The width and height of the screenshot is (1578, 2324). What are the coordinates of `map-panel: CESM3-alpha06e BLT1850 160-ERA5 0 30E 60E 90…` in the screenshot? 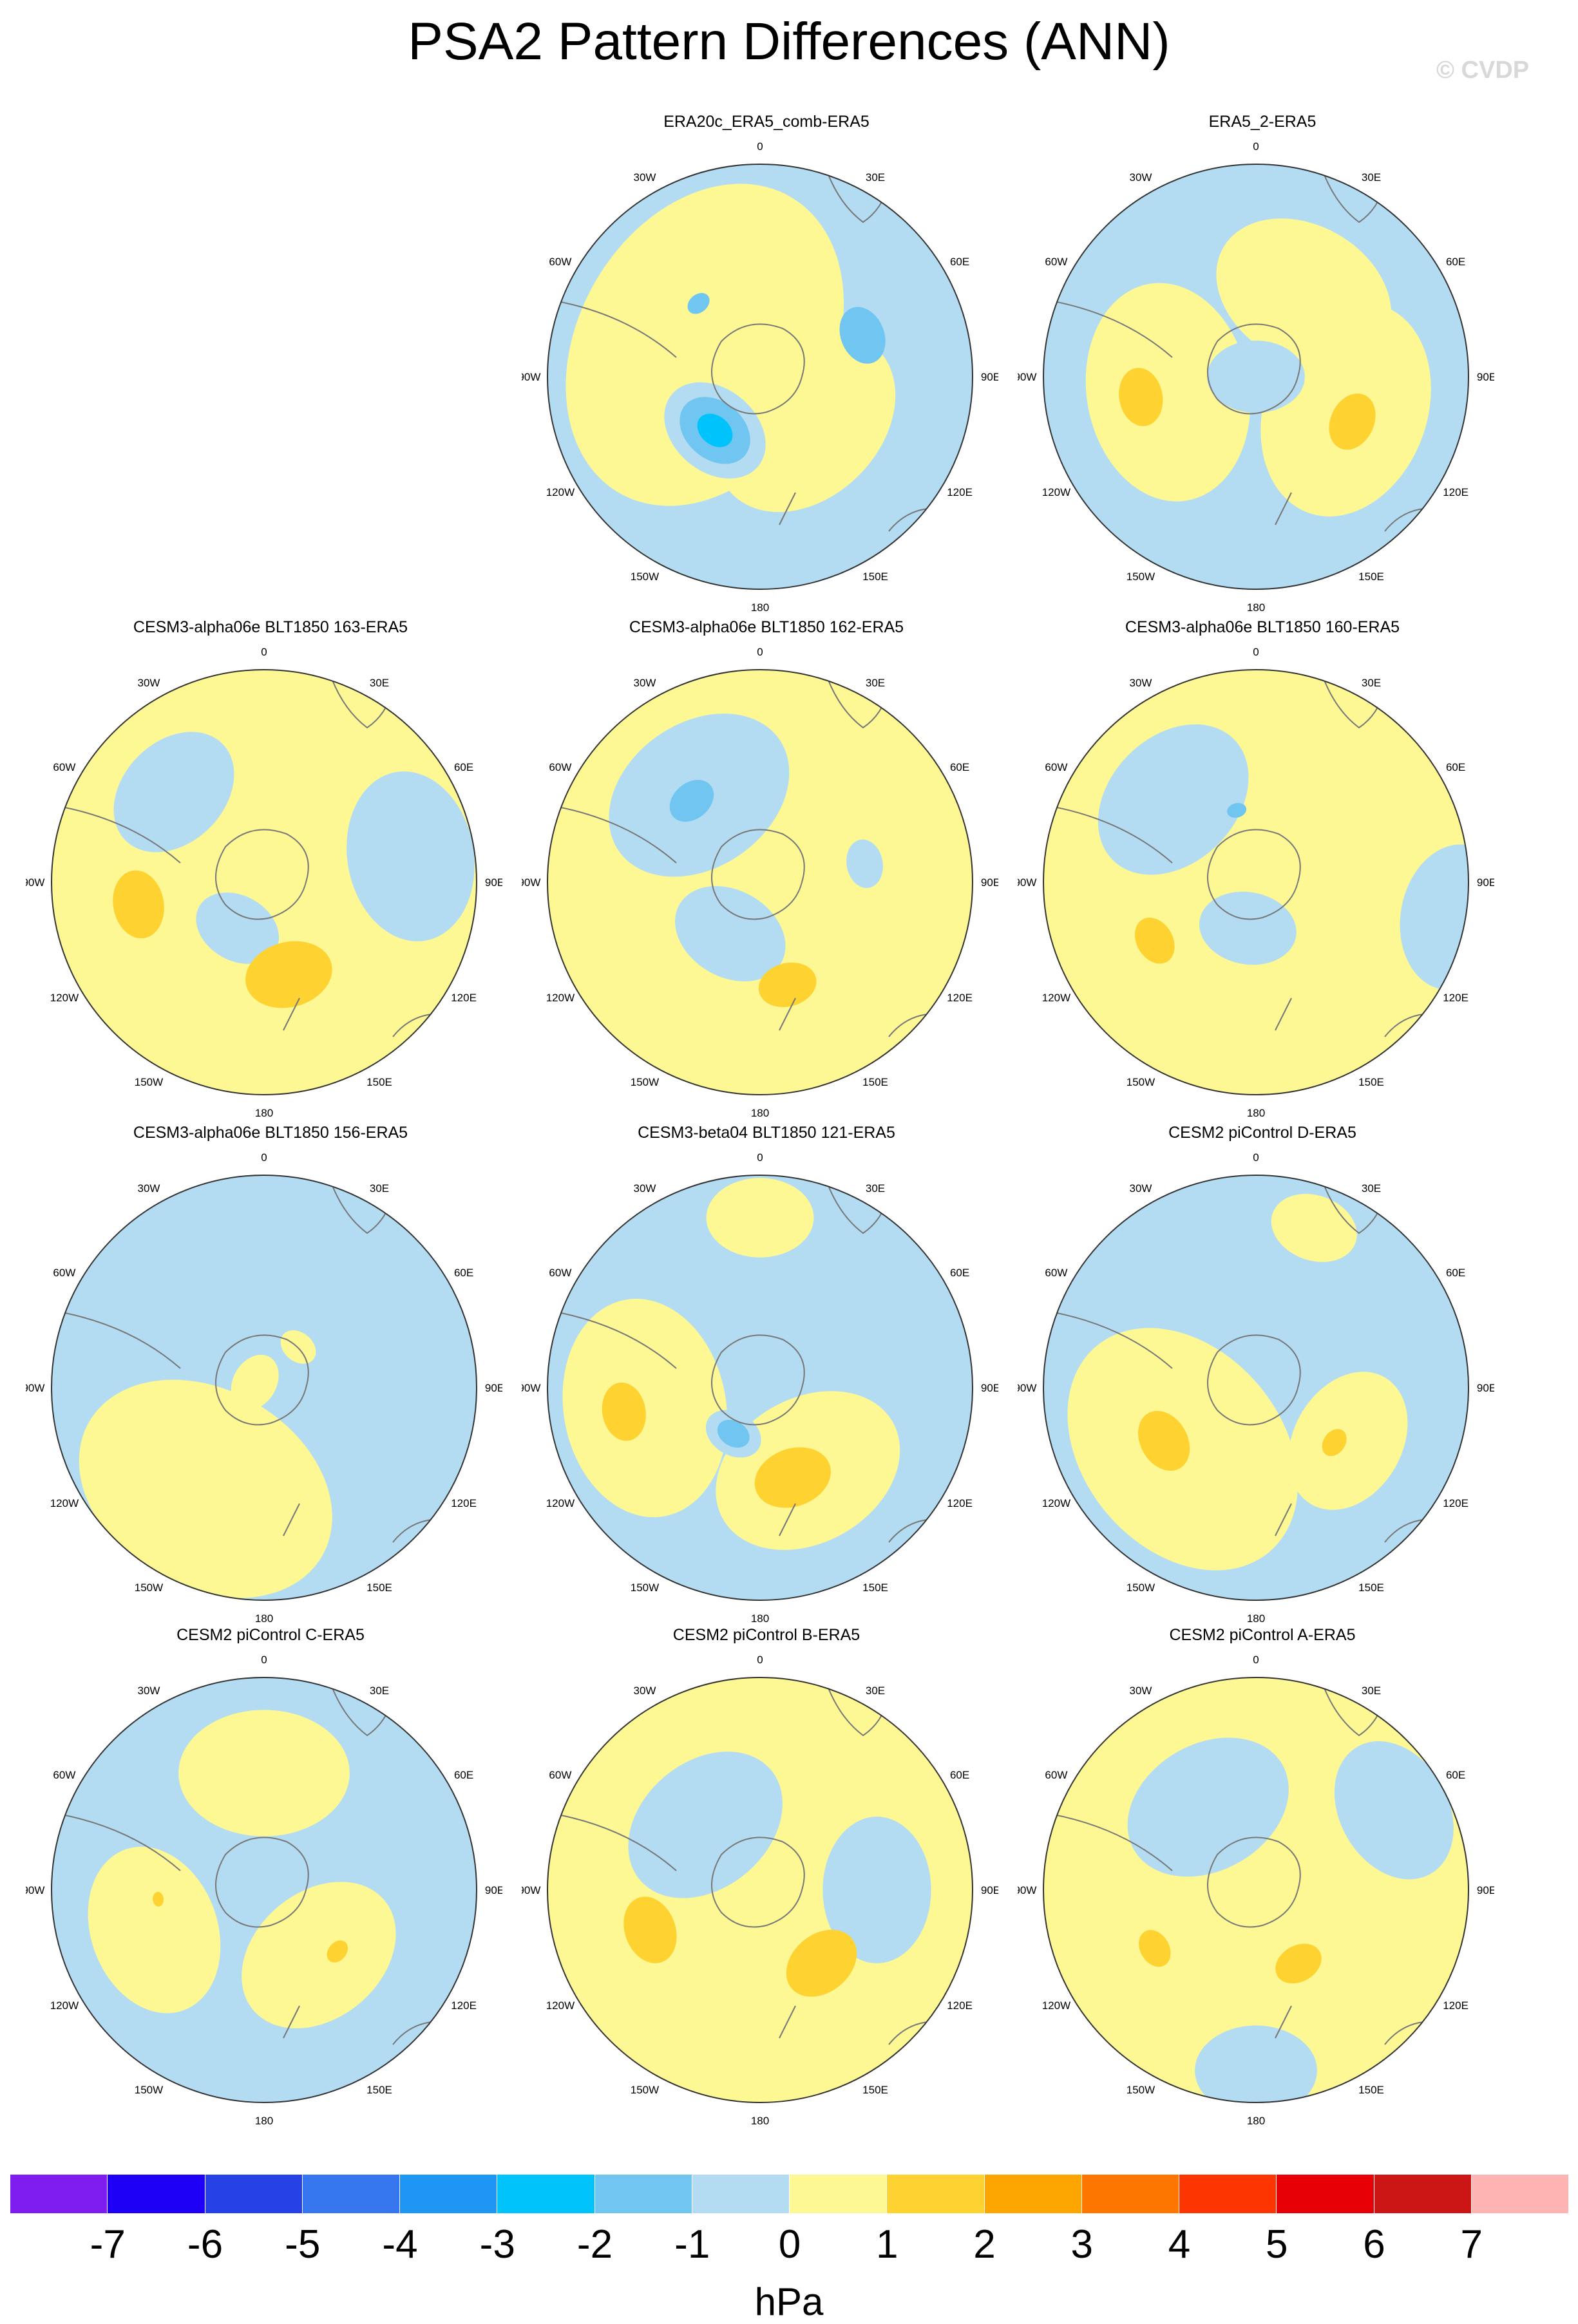 It's located at (1262, 868).